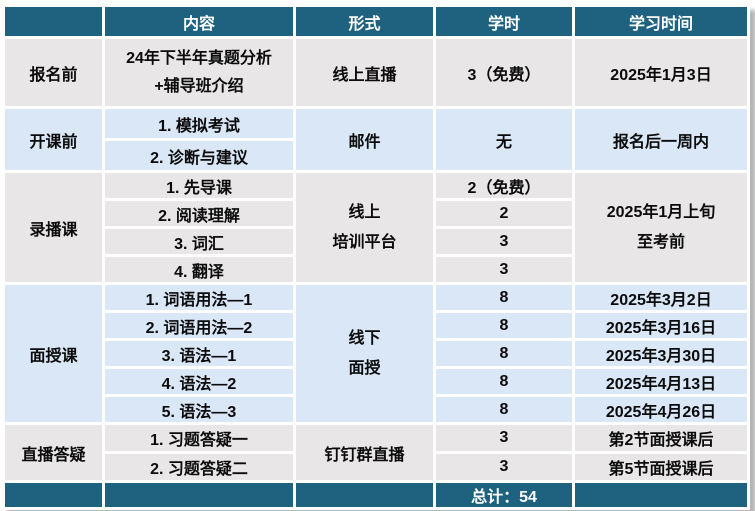 This screenshot has height=511, width=755. What do you see at coordinates (364, 338) in the screenshot?
I see `format-line: 线下` at bounding box center [364, 338].